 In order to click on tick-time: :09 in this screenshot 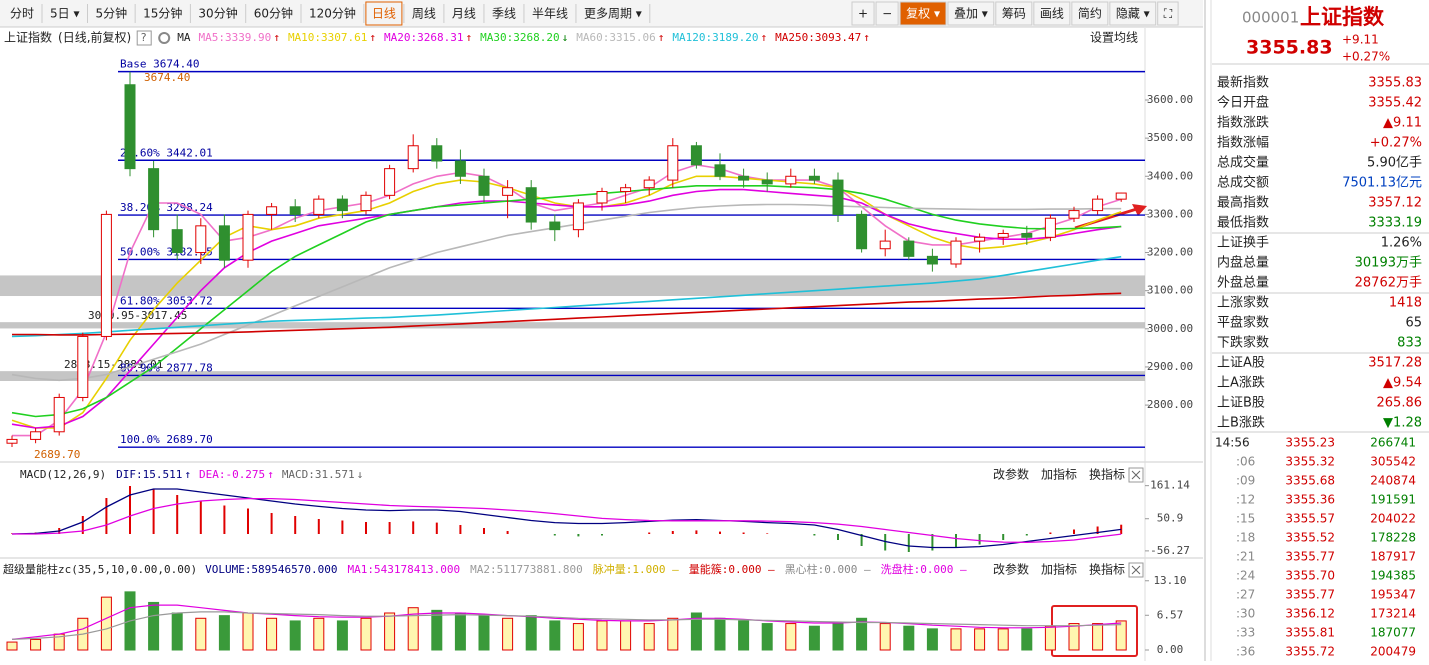, I will do `click(1245, 481)`.